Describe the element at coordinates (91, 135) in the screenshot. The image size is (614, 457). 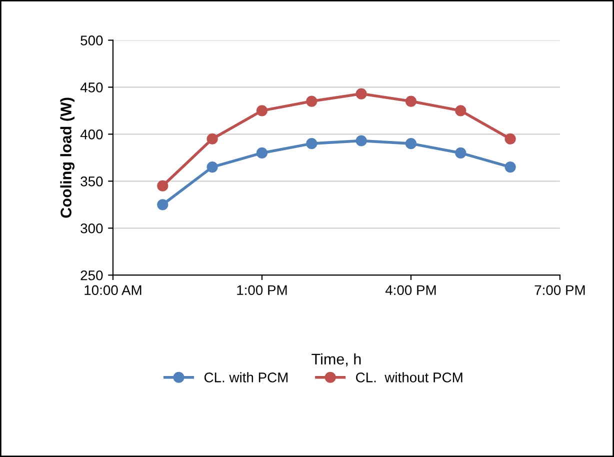
I see `y-tick-label: 400` at that location.